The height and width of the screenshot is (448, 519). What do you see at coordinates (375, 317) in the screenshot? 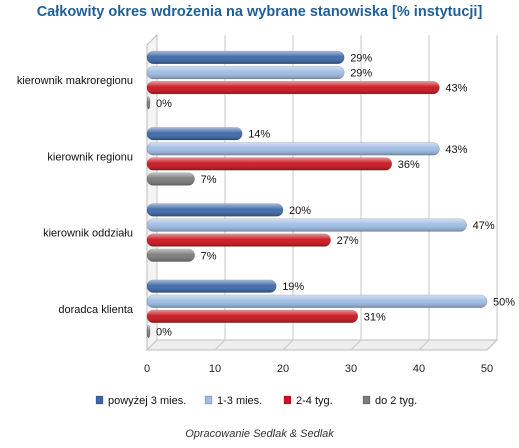
I see `data-label: 31%` at bounding box center [375, 317].